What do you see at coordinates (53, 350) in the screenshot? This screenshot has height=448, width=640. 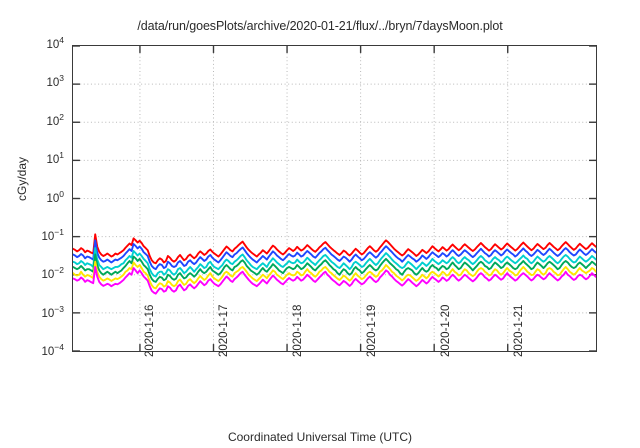 I see `y-axis-tick-label: 10⁻⁴` at bounding box center [53, 350].